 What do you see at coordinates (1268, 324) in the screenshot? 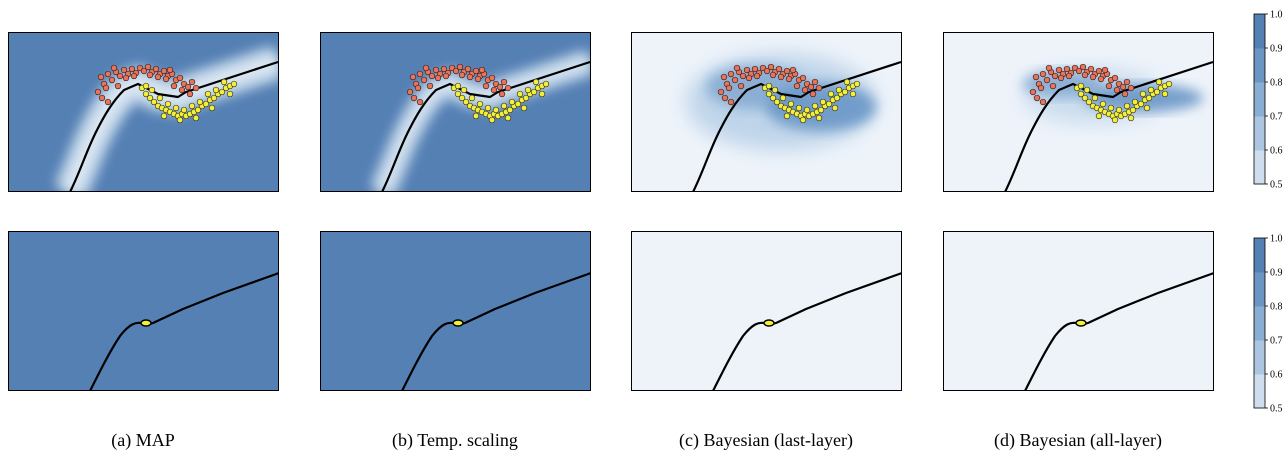
I see `colorbar-bottom: 0.5 0.6 0.7 0.8 0.9 1.0` at bounding box center [1268, 324].